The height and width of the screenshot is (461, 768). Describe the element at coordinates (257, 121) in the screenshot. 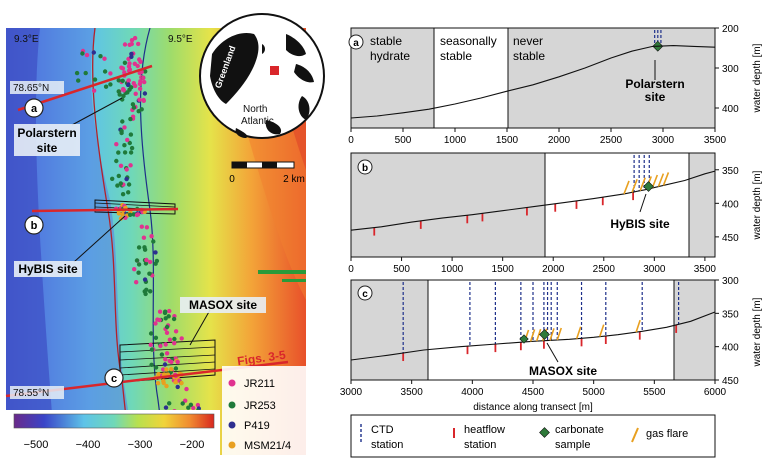

I see `svg-text: Atlantic` at that location.